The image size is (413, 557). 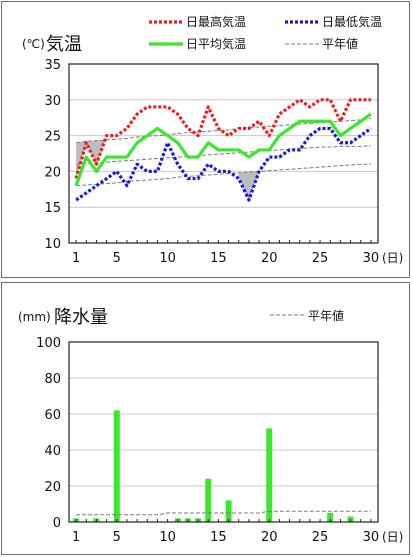 What do you see at coordinates (52, 451) in the screenshot?
I see `y-tick-label: 40` at bounding box center [52, 451].